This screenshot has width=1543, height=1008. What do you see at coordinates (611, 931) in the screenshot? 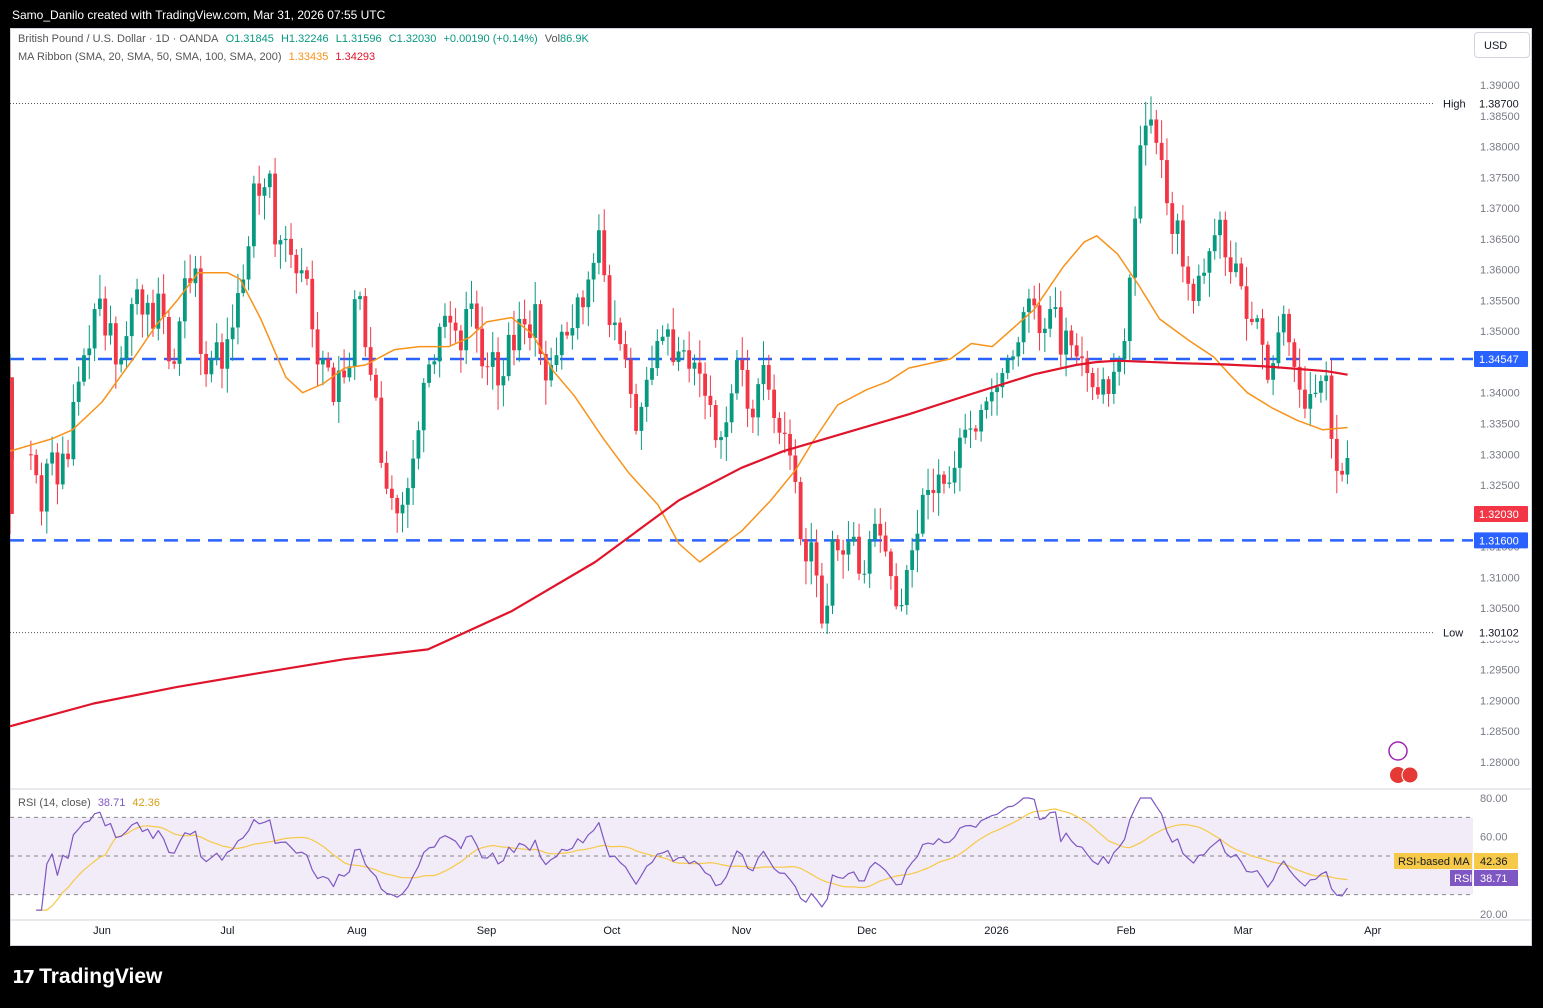
I see `date-axis-label: Oct` at bounding box center [611, 931].